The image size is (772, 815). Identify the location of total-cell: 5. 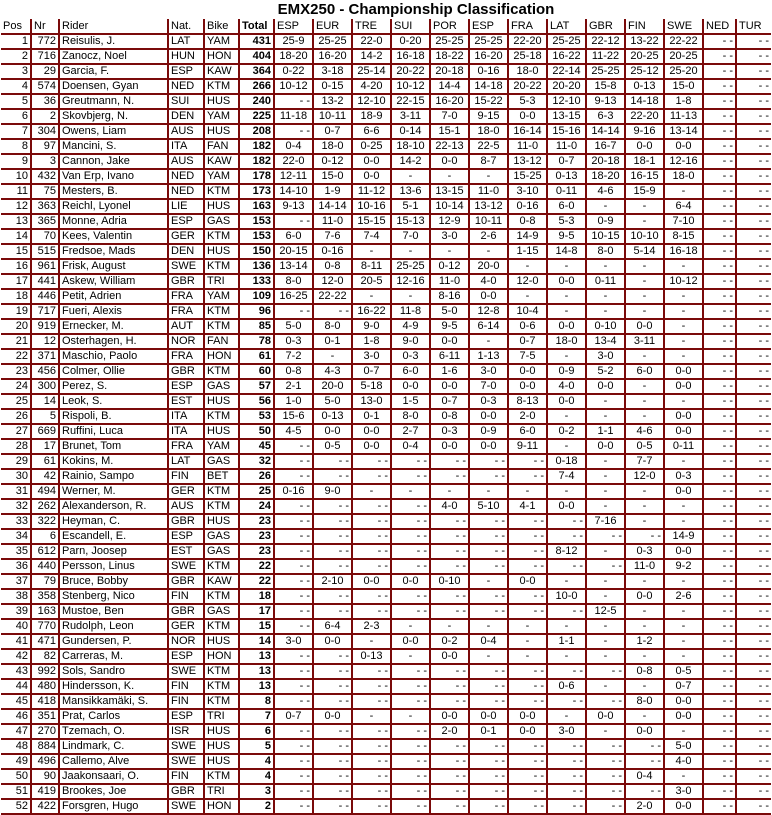
(257, 747).